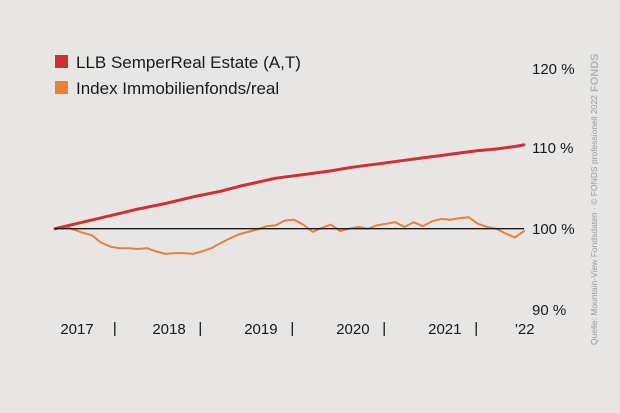 Image resolution: width=620 pixels, height=413 pixels. What do you see at coordinates (177, 88) in the screenshot?
I see `legend-label-index: Index Immobilienfonds/real` at bounding box center [177, 88].